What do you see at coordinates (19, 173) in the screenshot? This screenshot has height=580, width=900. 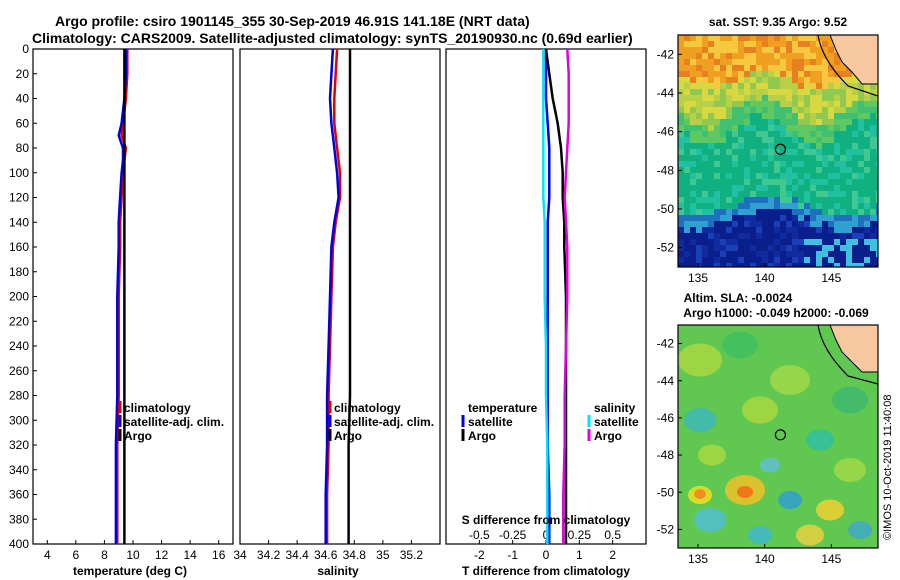 I see `depth-tick-label: 100` at bounding box center [19, 173].